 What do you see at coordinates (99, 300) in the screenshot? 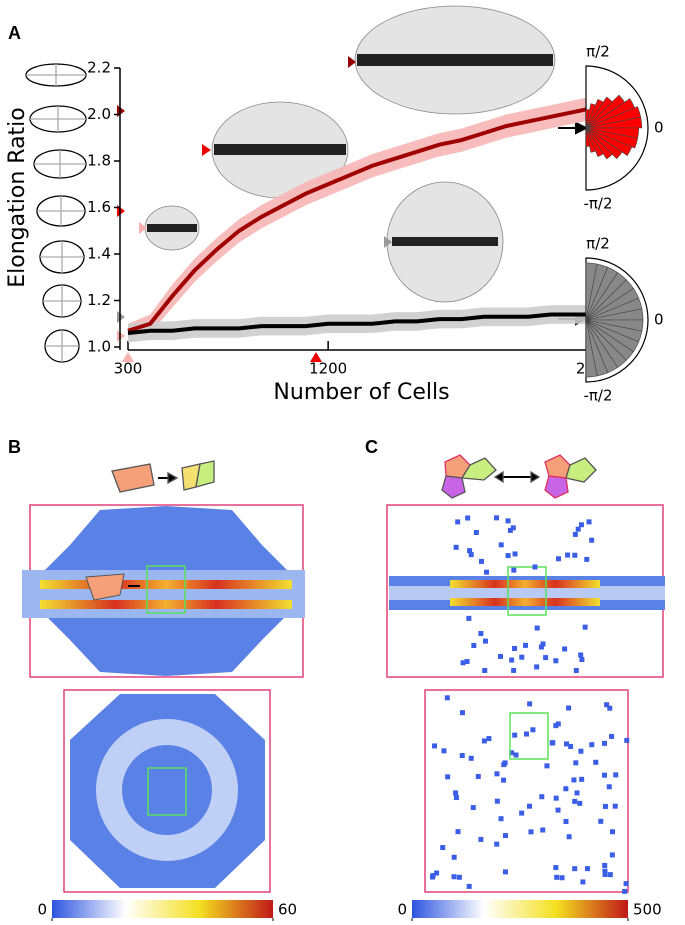
I see `y-tick-label: 1.2` at bounding box center [99, 300].